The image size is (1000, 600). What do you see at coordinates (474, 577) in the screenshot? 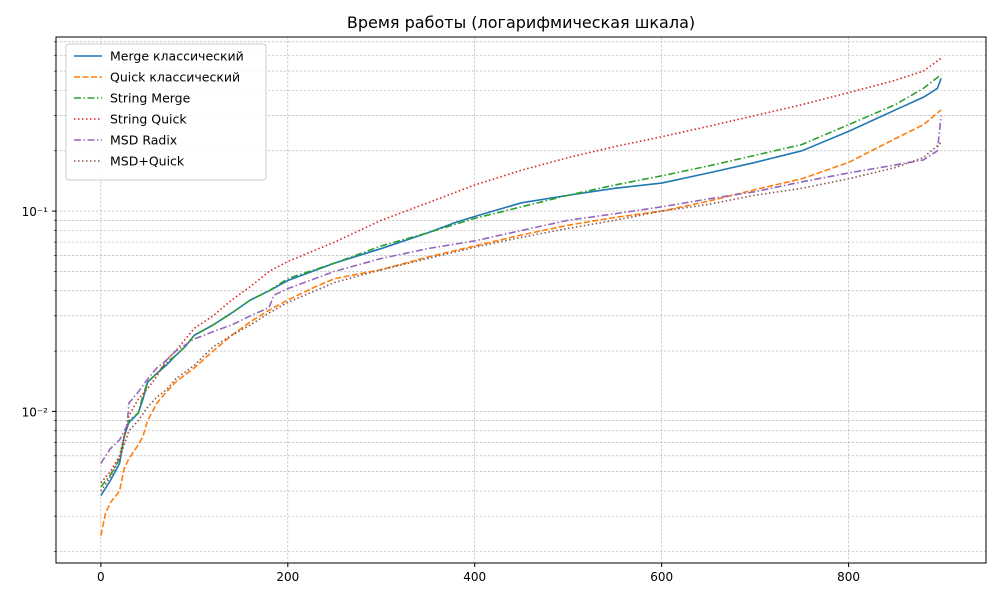
I see `x-tick-label: 400` at bounding box center [474, 577].